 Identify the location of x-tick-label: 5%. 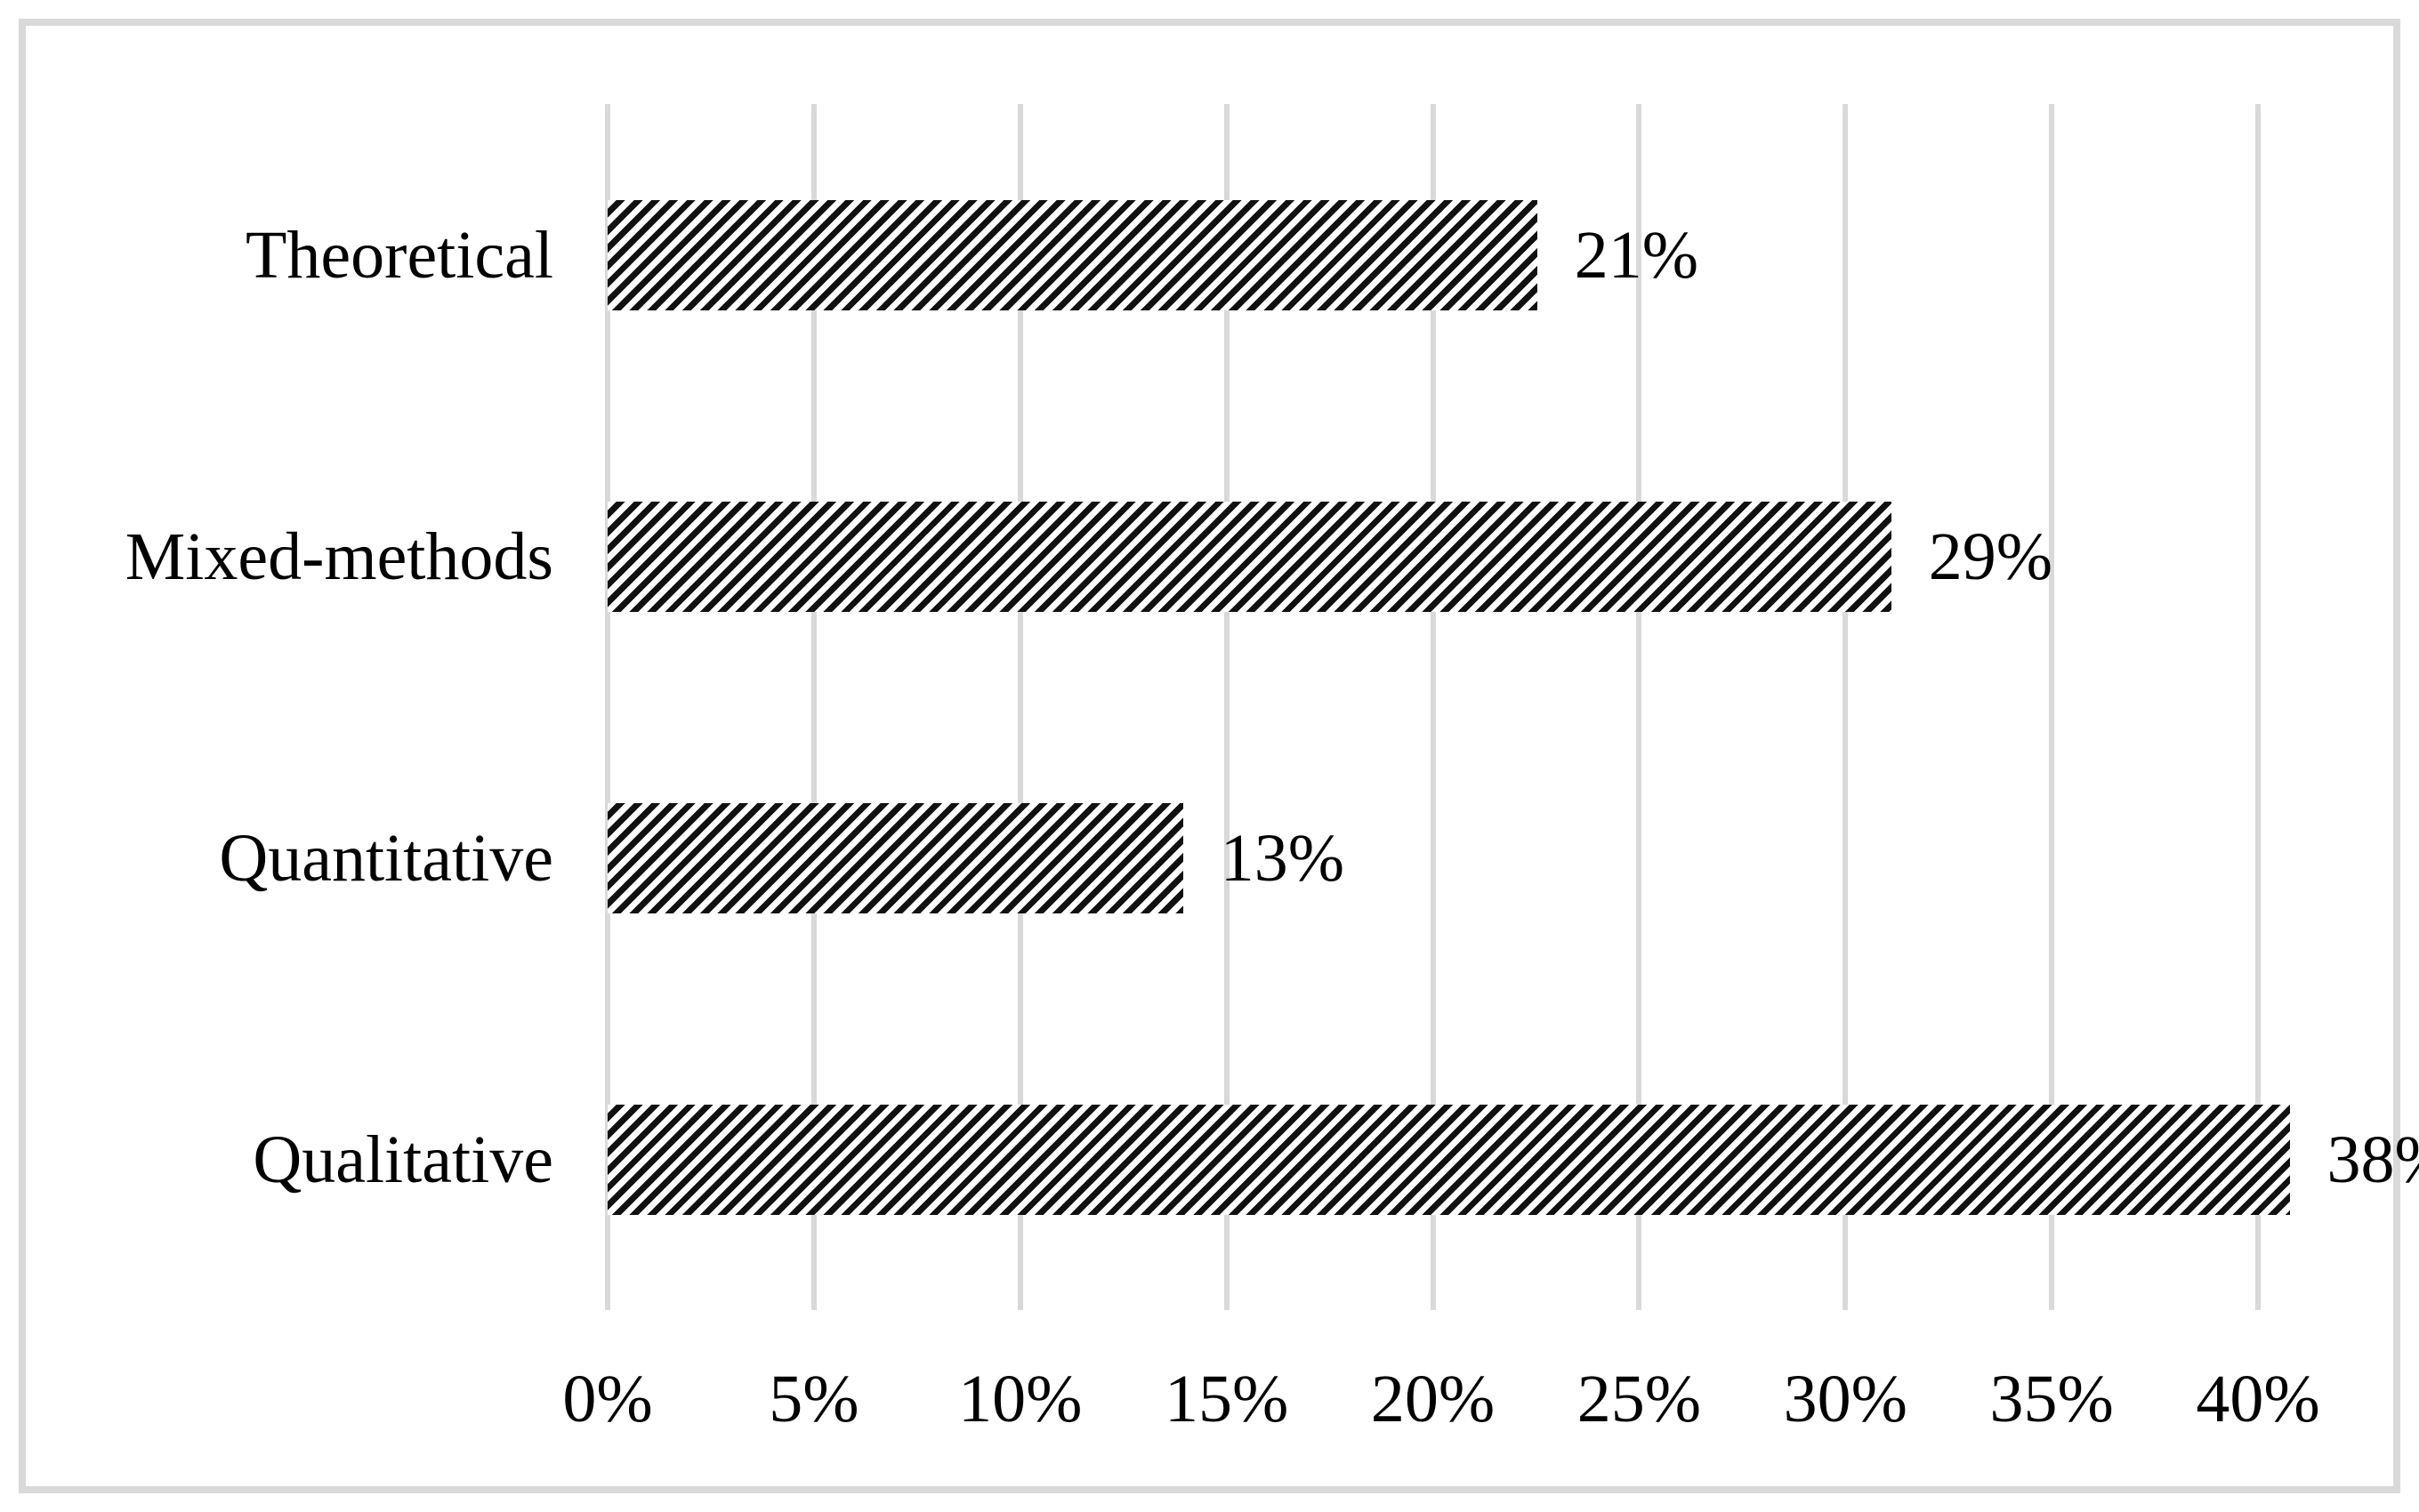
(814, 1399).